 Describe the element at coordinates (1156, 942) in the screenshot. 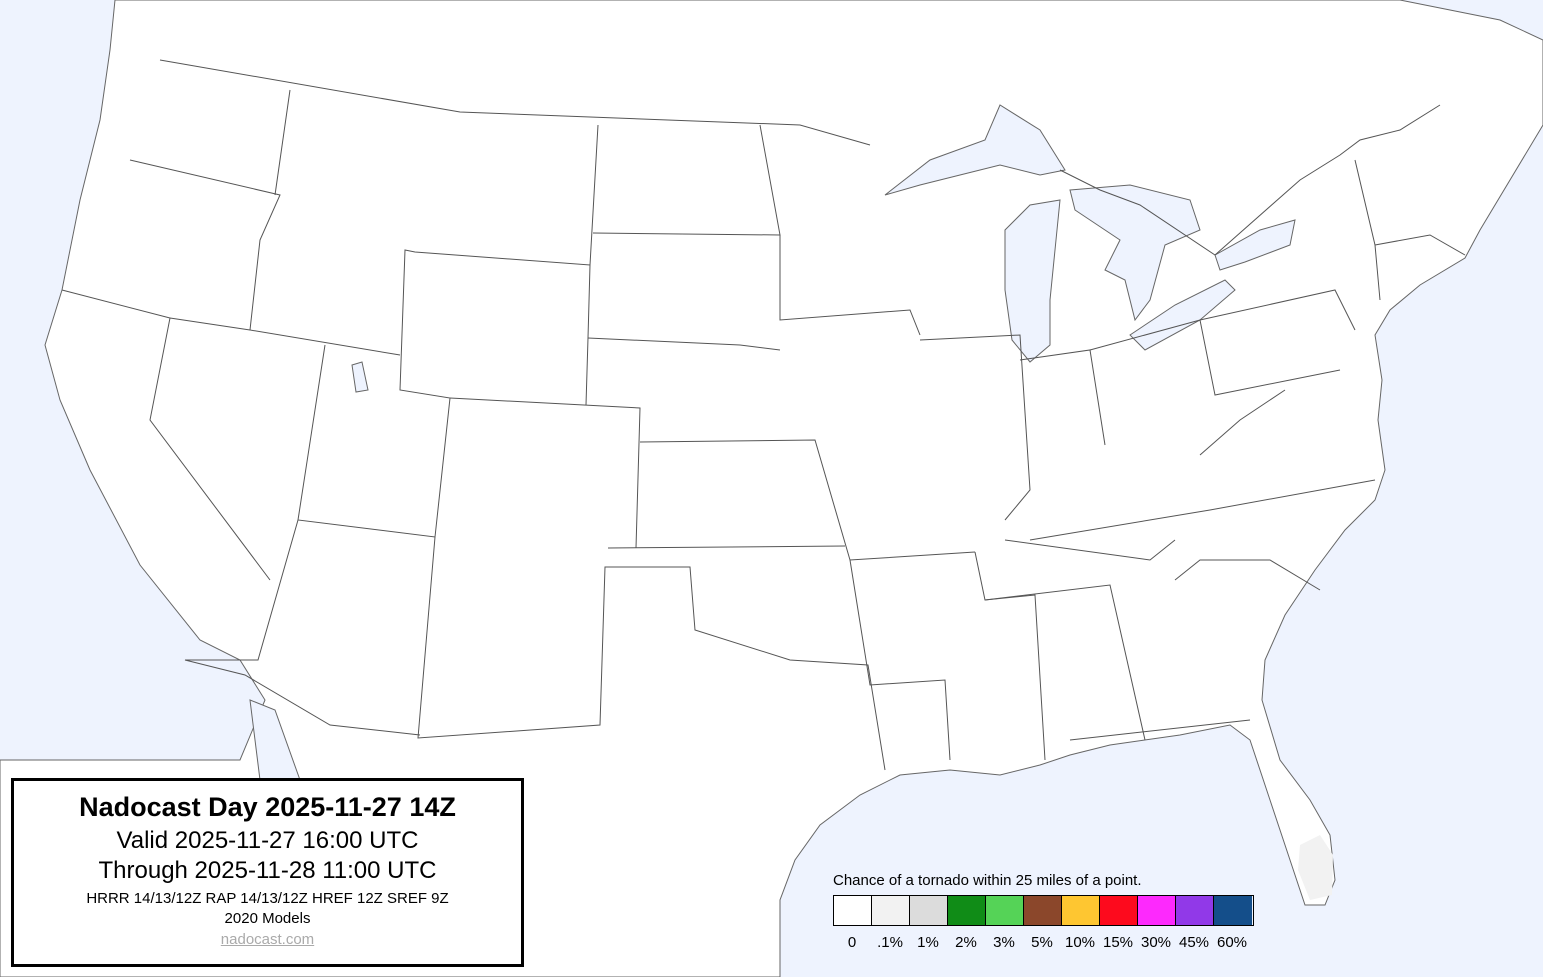

I see `legend-label: 30%` at that location.